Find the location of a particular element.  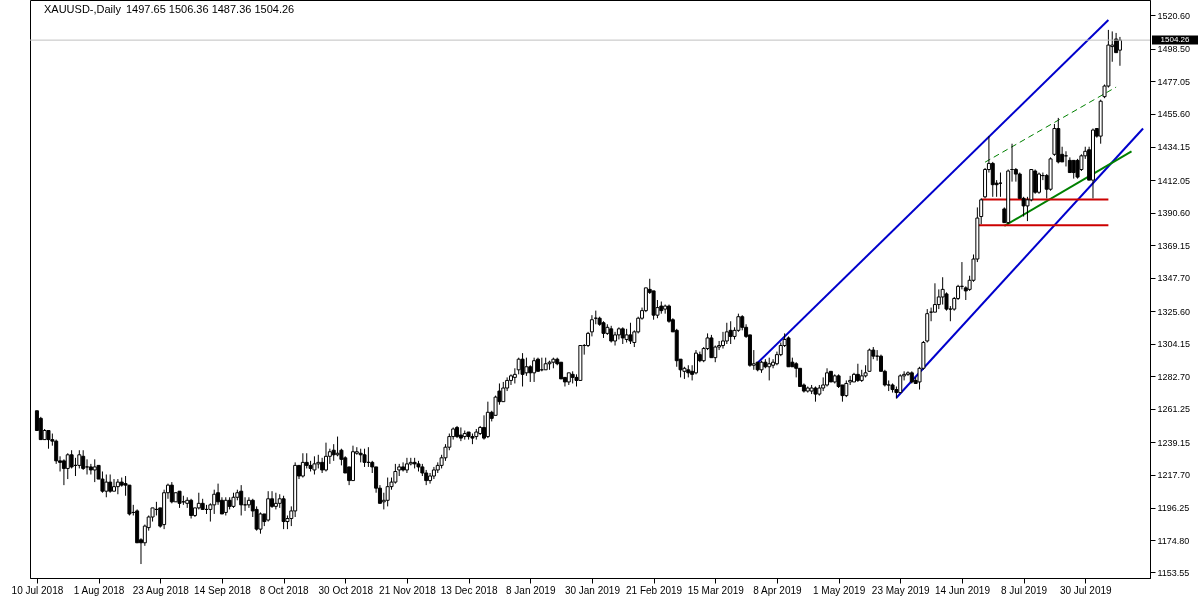

x-tick-label: 30 Jul 2019 is located at coordinates (1086, 590).